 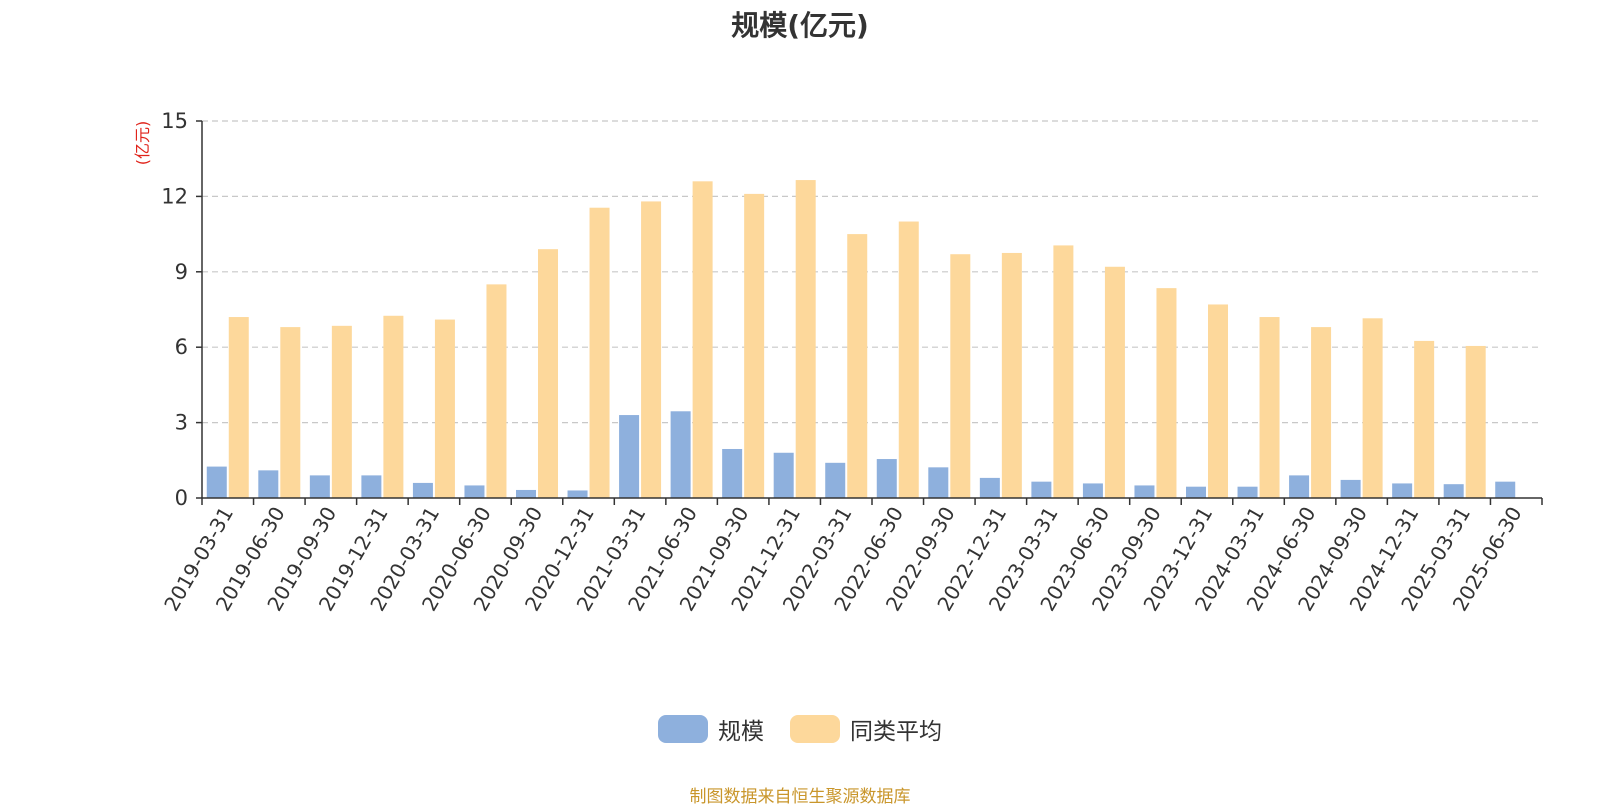 What do you see at coordinates (181, 309) in the screenshot?
I see `y-tick-labels: 0 3 6 9 12 15` at bounding box center [181, 309].